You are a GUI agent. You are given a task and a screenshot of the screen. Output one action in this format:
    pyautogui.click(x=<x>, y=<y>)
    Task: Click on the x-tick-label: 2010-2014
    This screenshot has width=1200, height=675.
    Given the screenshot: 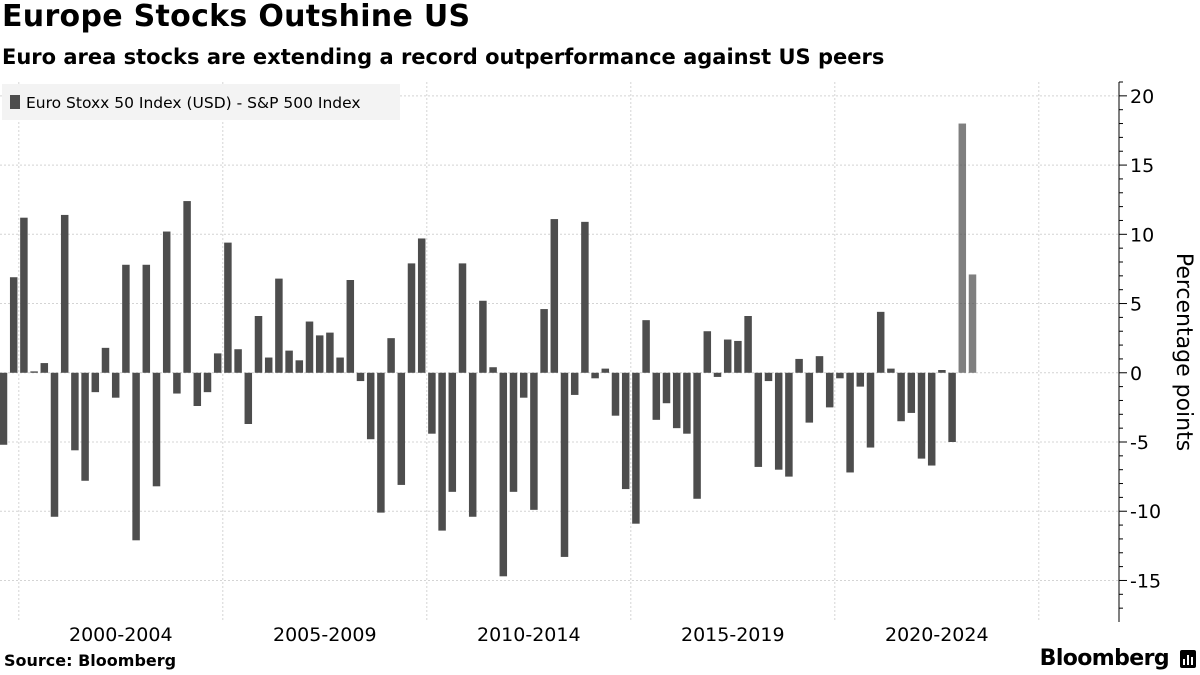 What is the action you would take?
    pyautogui.click(x=529, y=635)
    